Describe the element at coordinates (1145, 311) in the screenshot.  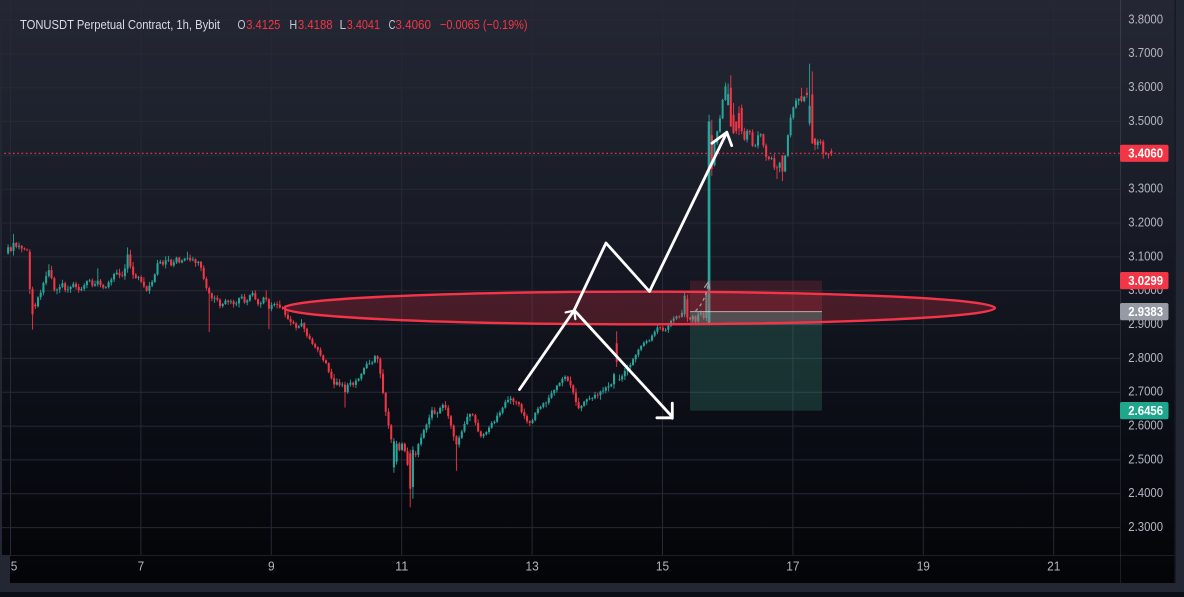
I see `svg-text: 2.9383` at that location.